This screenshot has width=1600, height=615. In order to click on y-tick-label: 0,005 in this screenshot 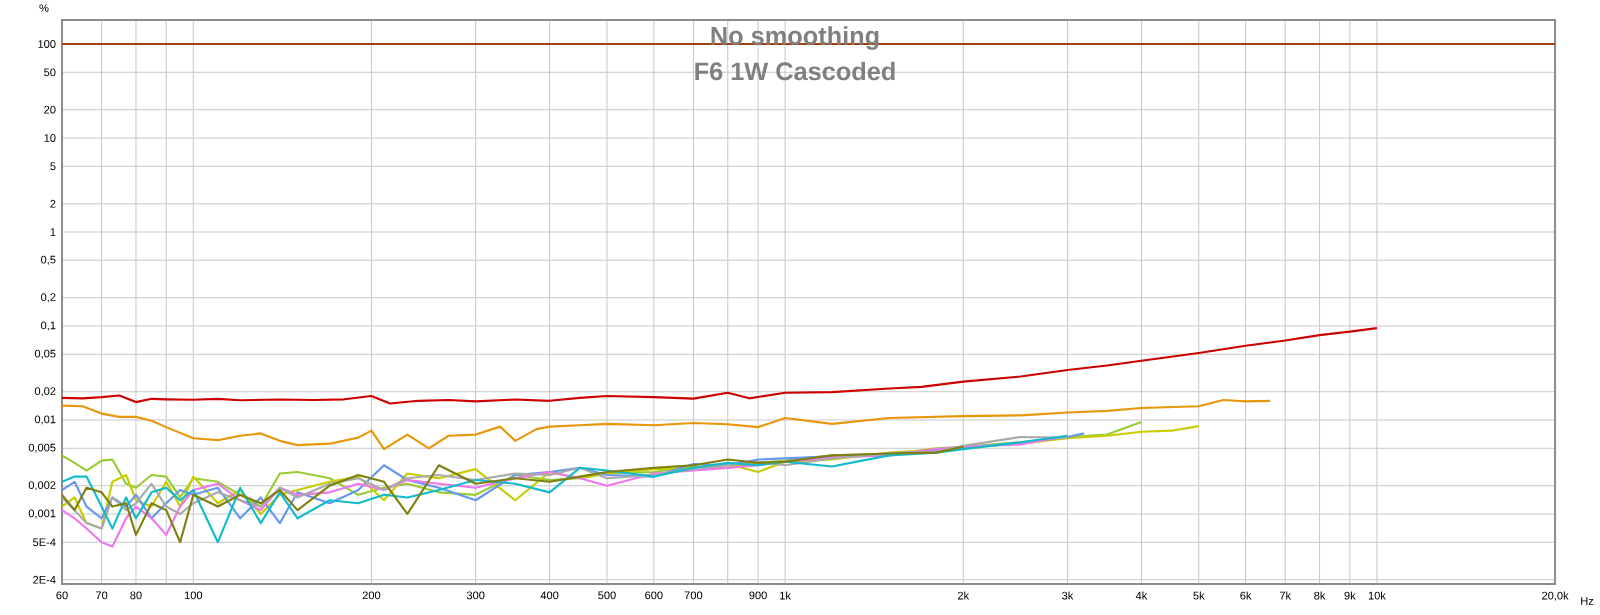, I will do `click(42, 448)`.